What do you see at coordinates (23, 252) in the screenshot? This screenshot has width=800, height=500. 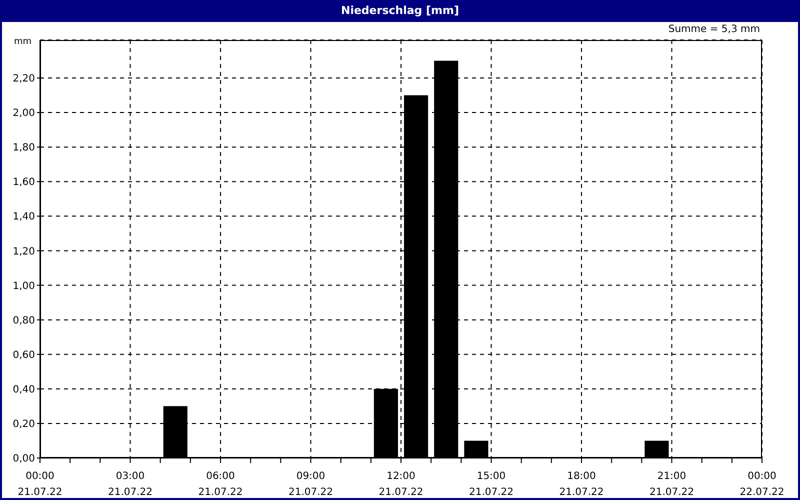 I see `y-tick-label: 1,20` at bounding box center [23, 252].